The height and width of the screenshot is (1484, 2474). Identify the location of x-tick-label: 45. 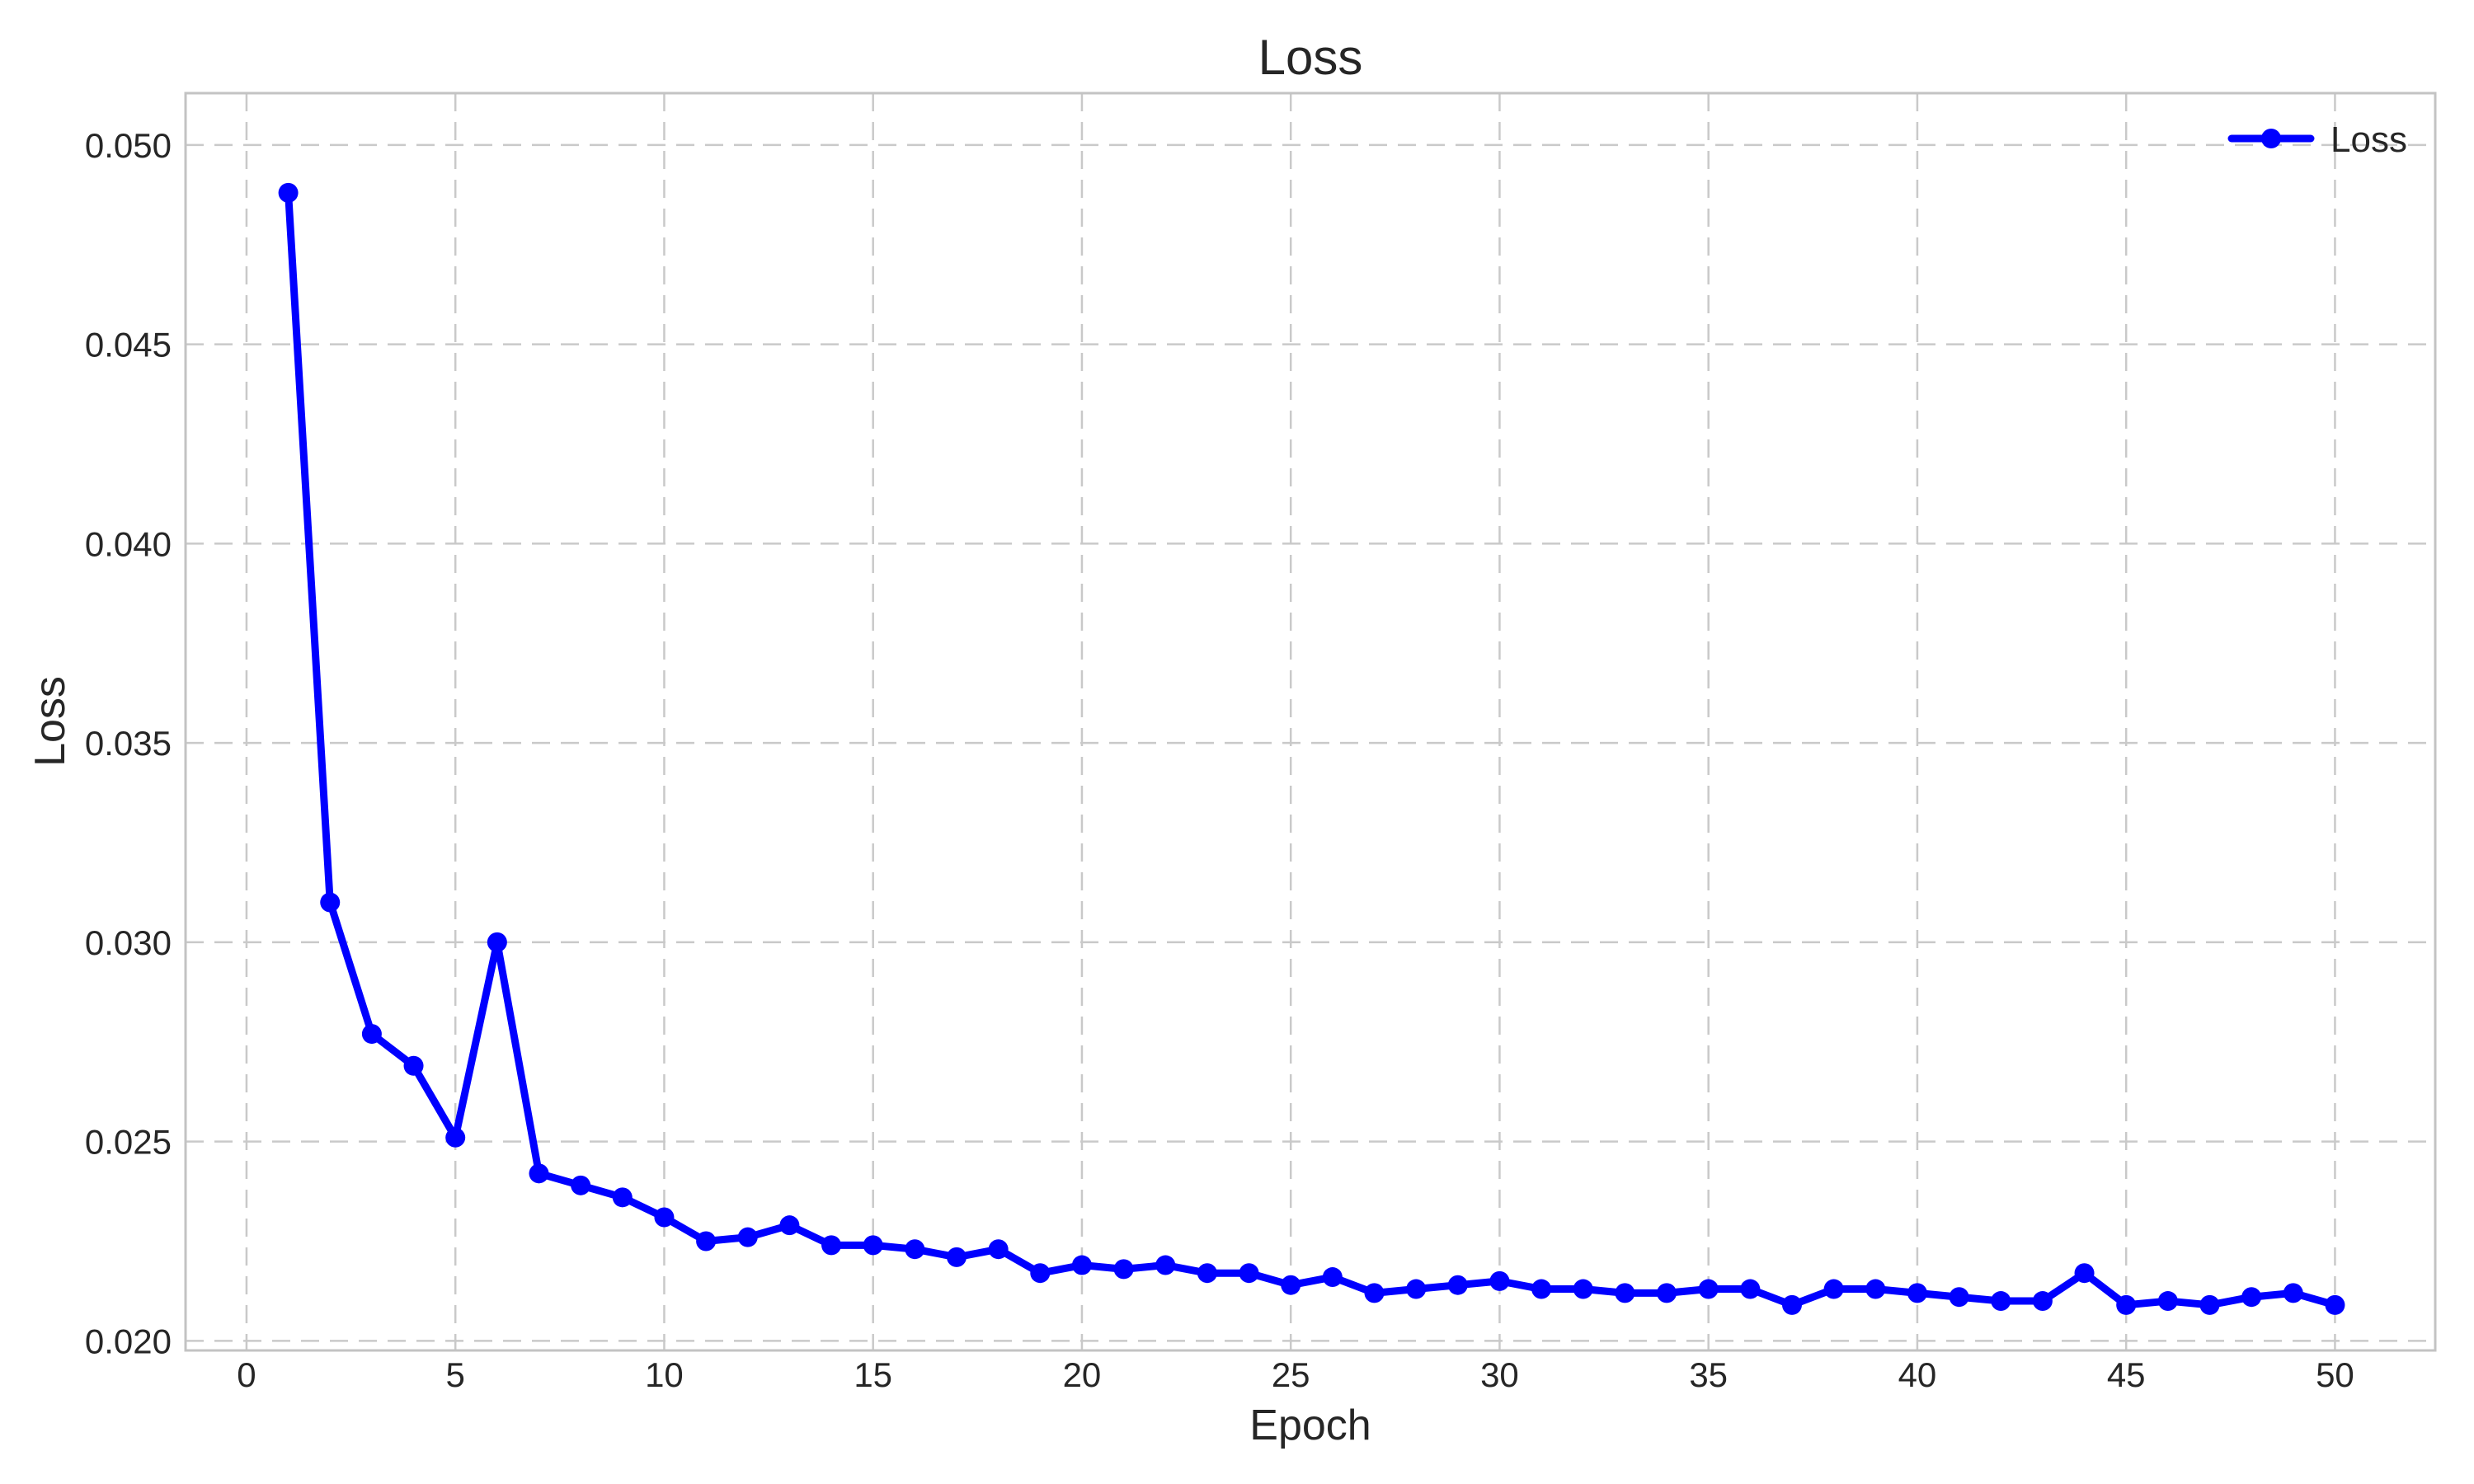
(2126, 1374).